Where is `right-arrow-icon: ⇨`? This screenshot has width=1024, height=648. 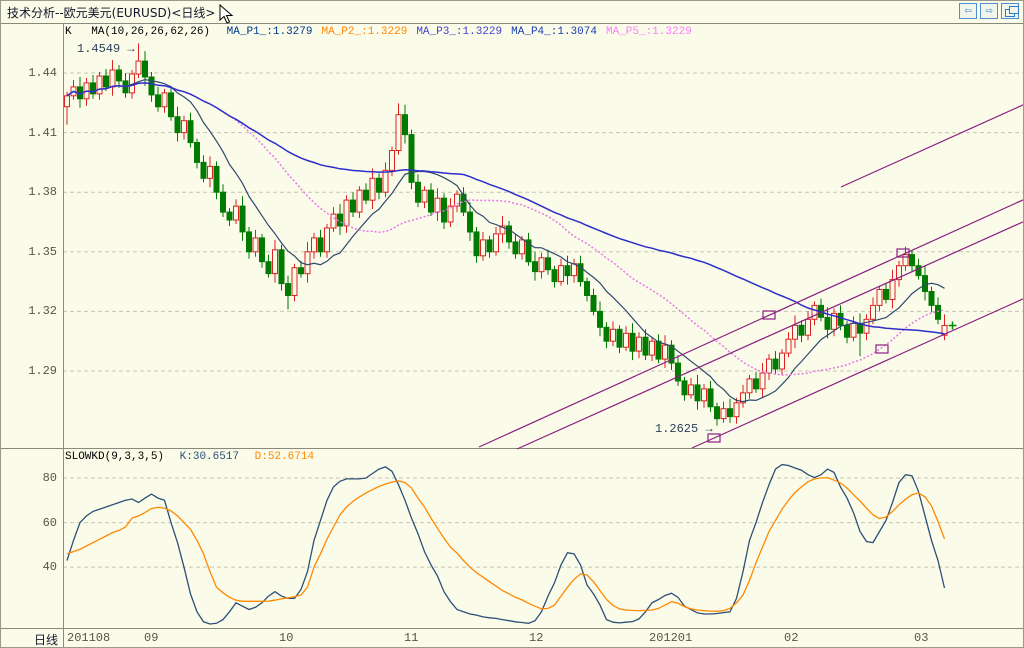
right-arrow-icon: ⇨ is located at coordinates (989, 11).